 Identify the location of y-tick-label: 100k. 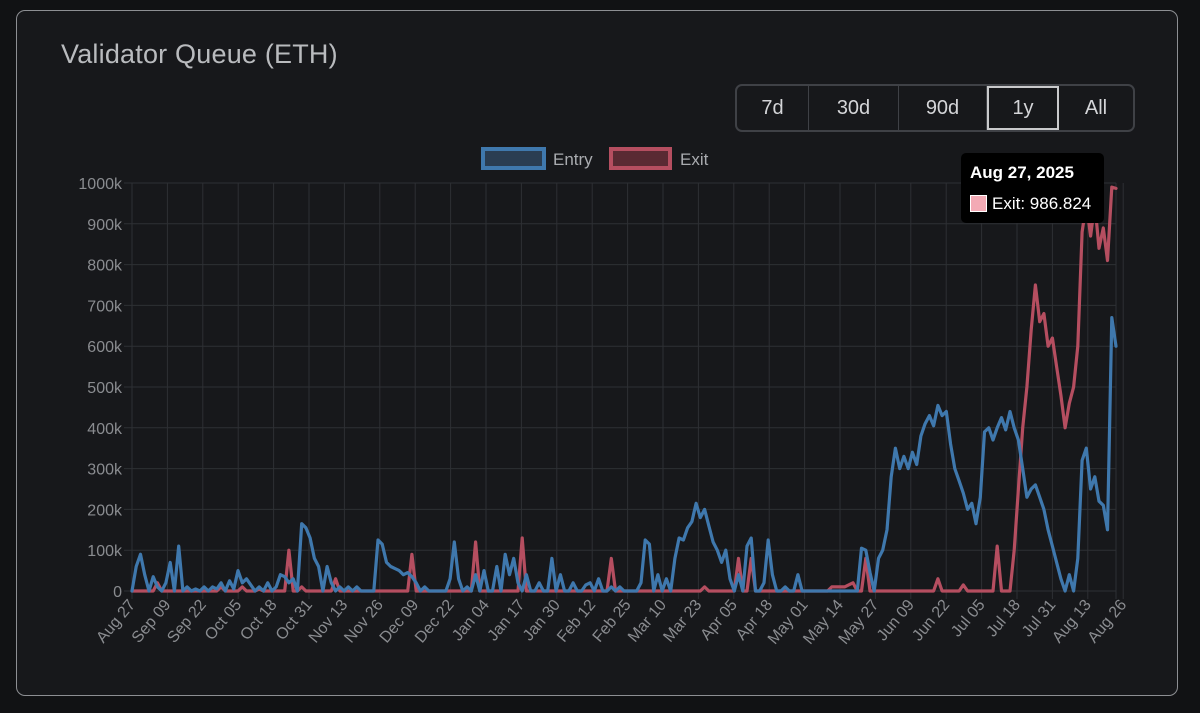
(105, 551).